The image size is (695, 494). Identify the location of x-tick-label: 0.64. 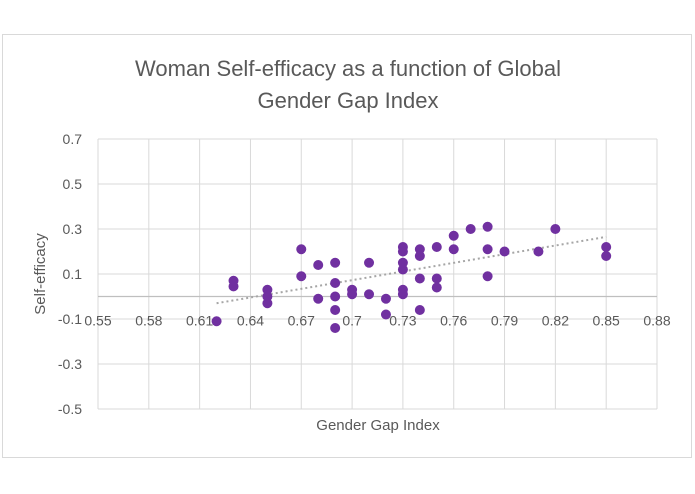
(250, 321).